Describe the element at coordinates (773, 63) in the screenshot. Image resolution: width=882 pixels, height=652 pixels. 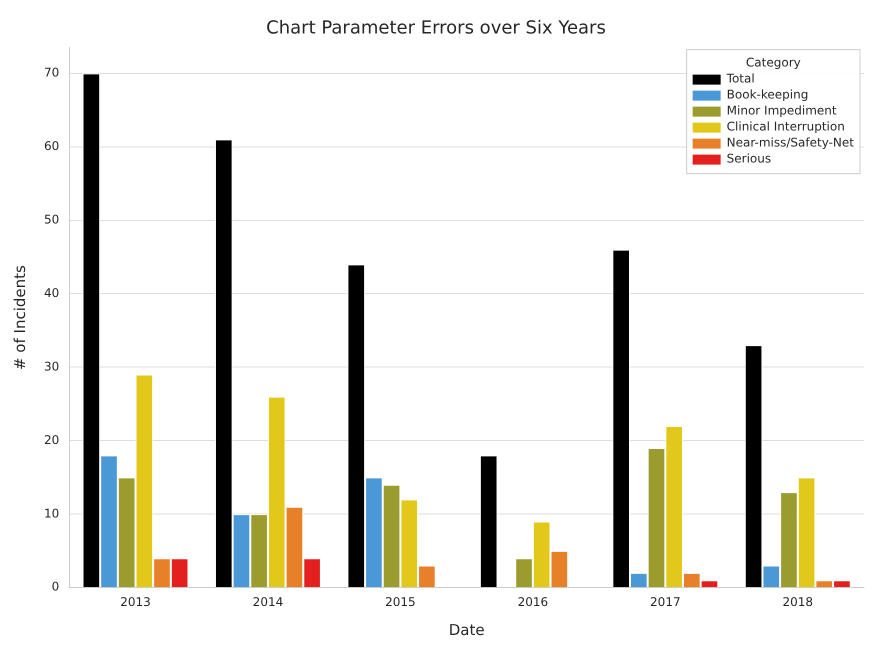
I see `legend-title: Category` at that location.